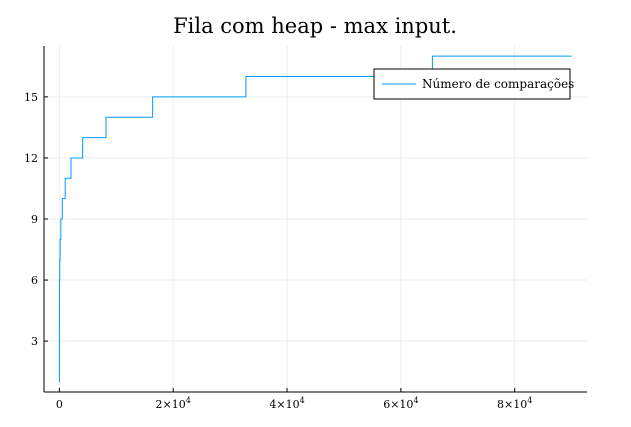  I want to click on x-tick-label: 4×10⁴, so click(286, 403).